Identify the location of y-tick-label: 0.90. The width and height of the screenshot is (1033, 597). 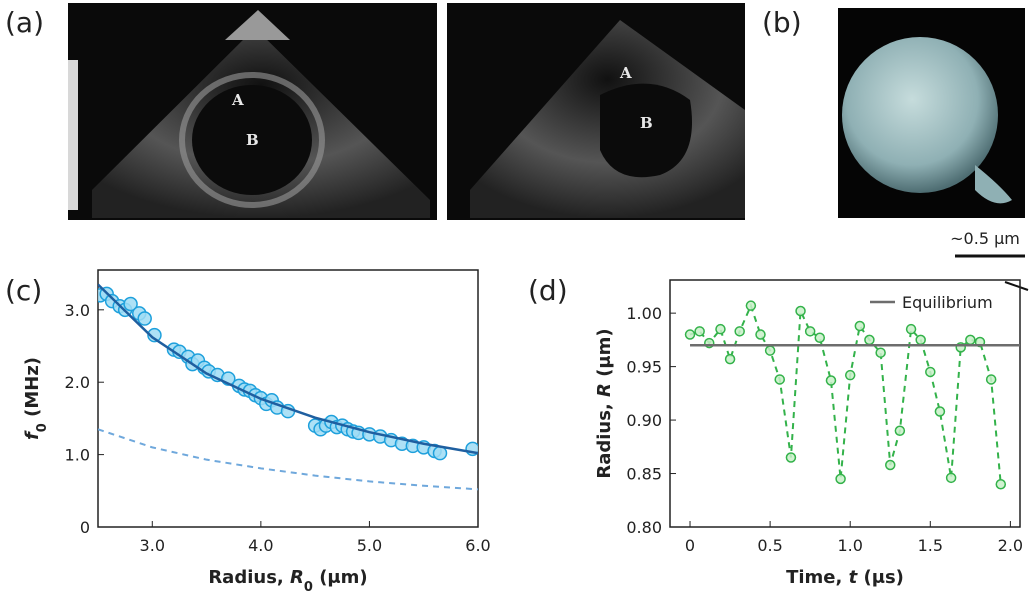
(644, 420).